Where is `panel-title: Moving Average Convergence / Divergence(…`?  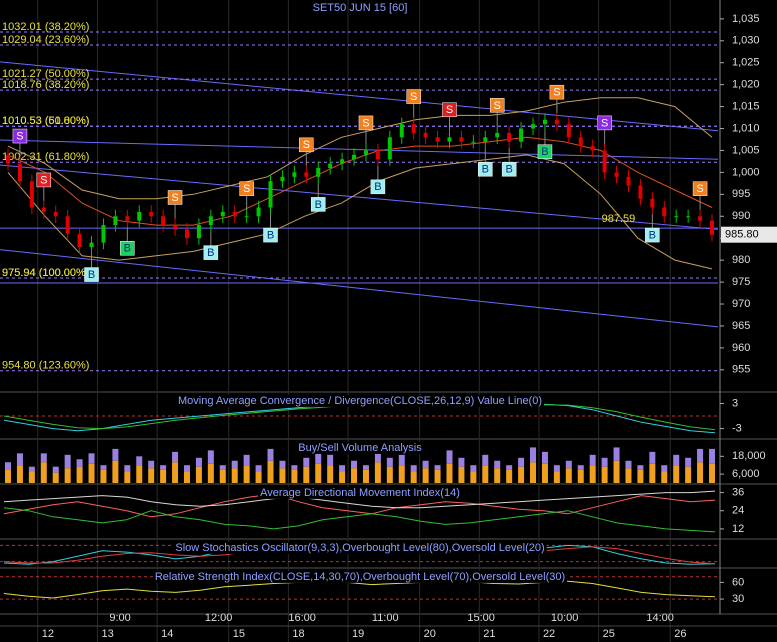 panel-title: Moving Average Convergence / Divergence(… is located at coordinates (360, 401).